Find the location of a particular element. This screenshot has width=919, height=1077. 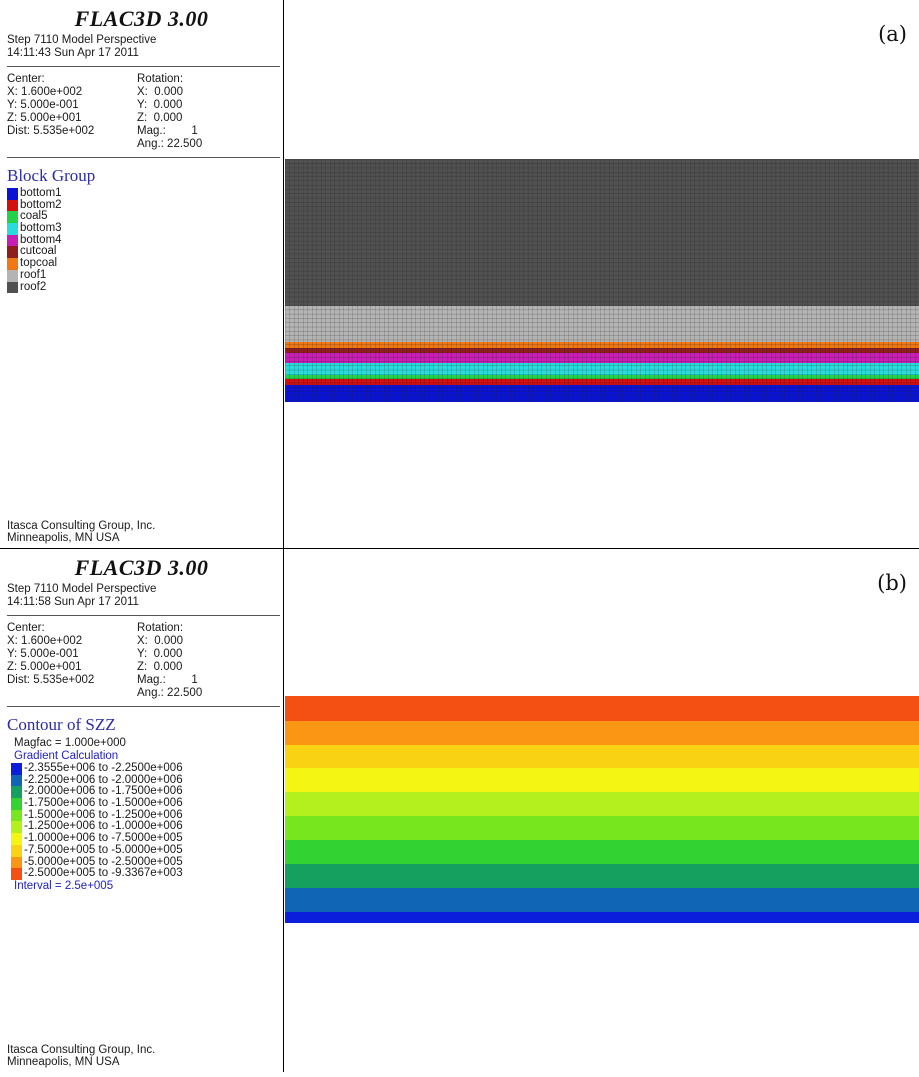

distance: Dist: 5.535e+002 is located at coordinates (51, 680).